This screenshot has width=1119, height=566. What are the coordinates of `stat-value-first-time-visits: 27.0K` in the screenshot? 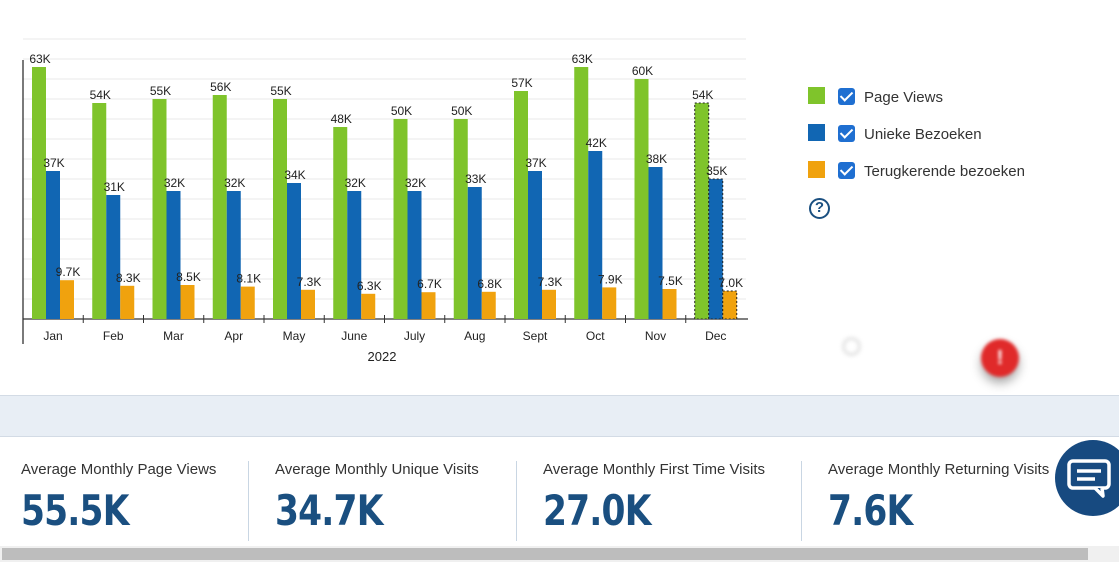 It's located at (597, 510).